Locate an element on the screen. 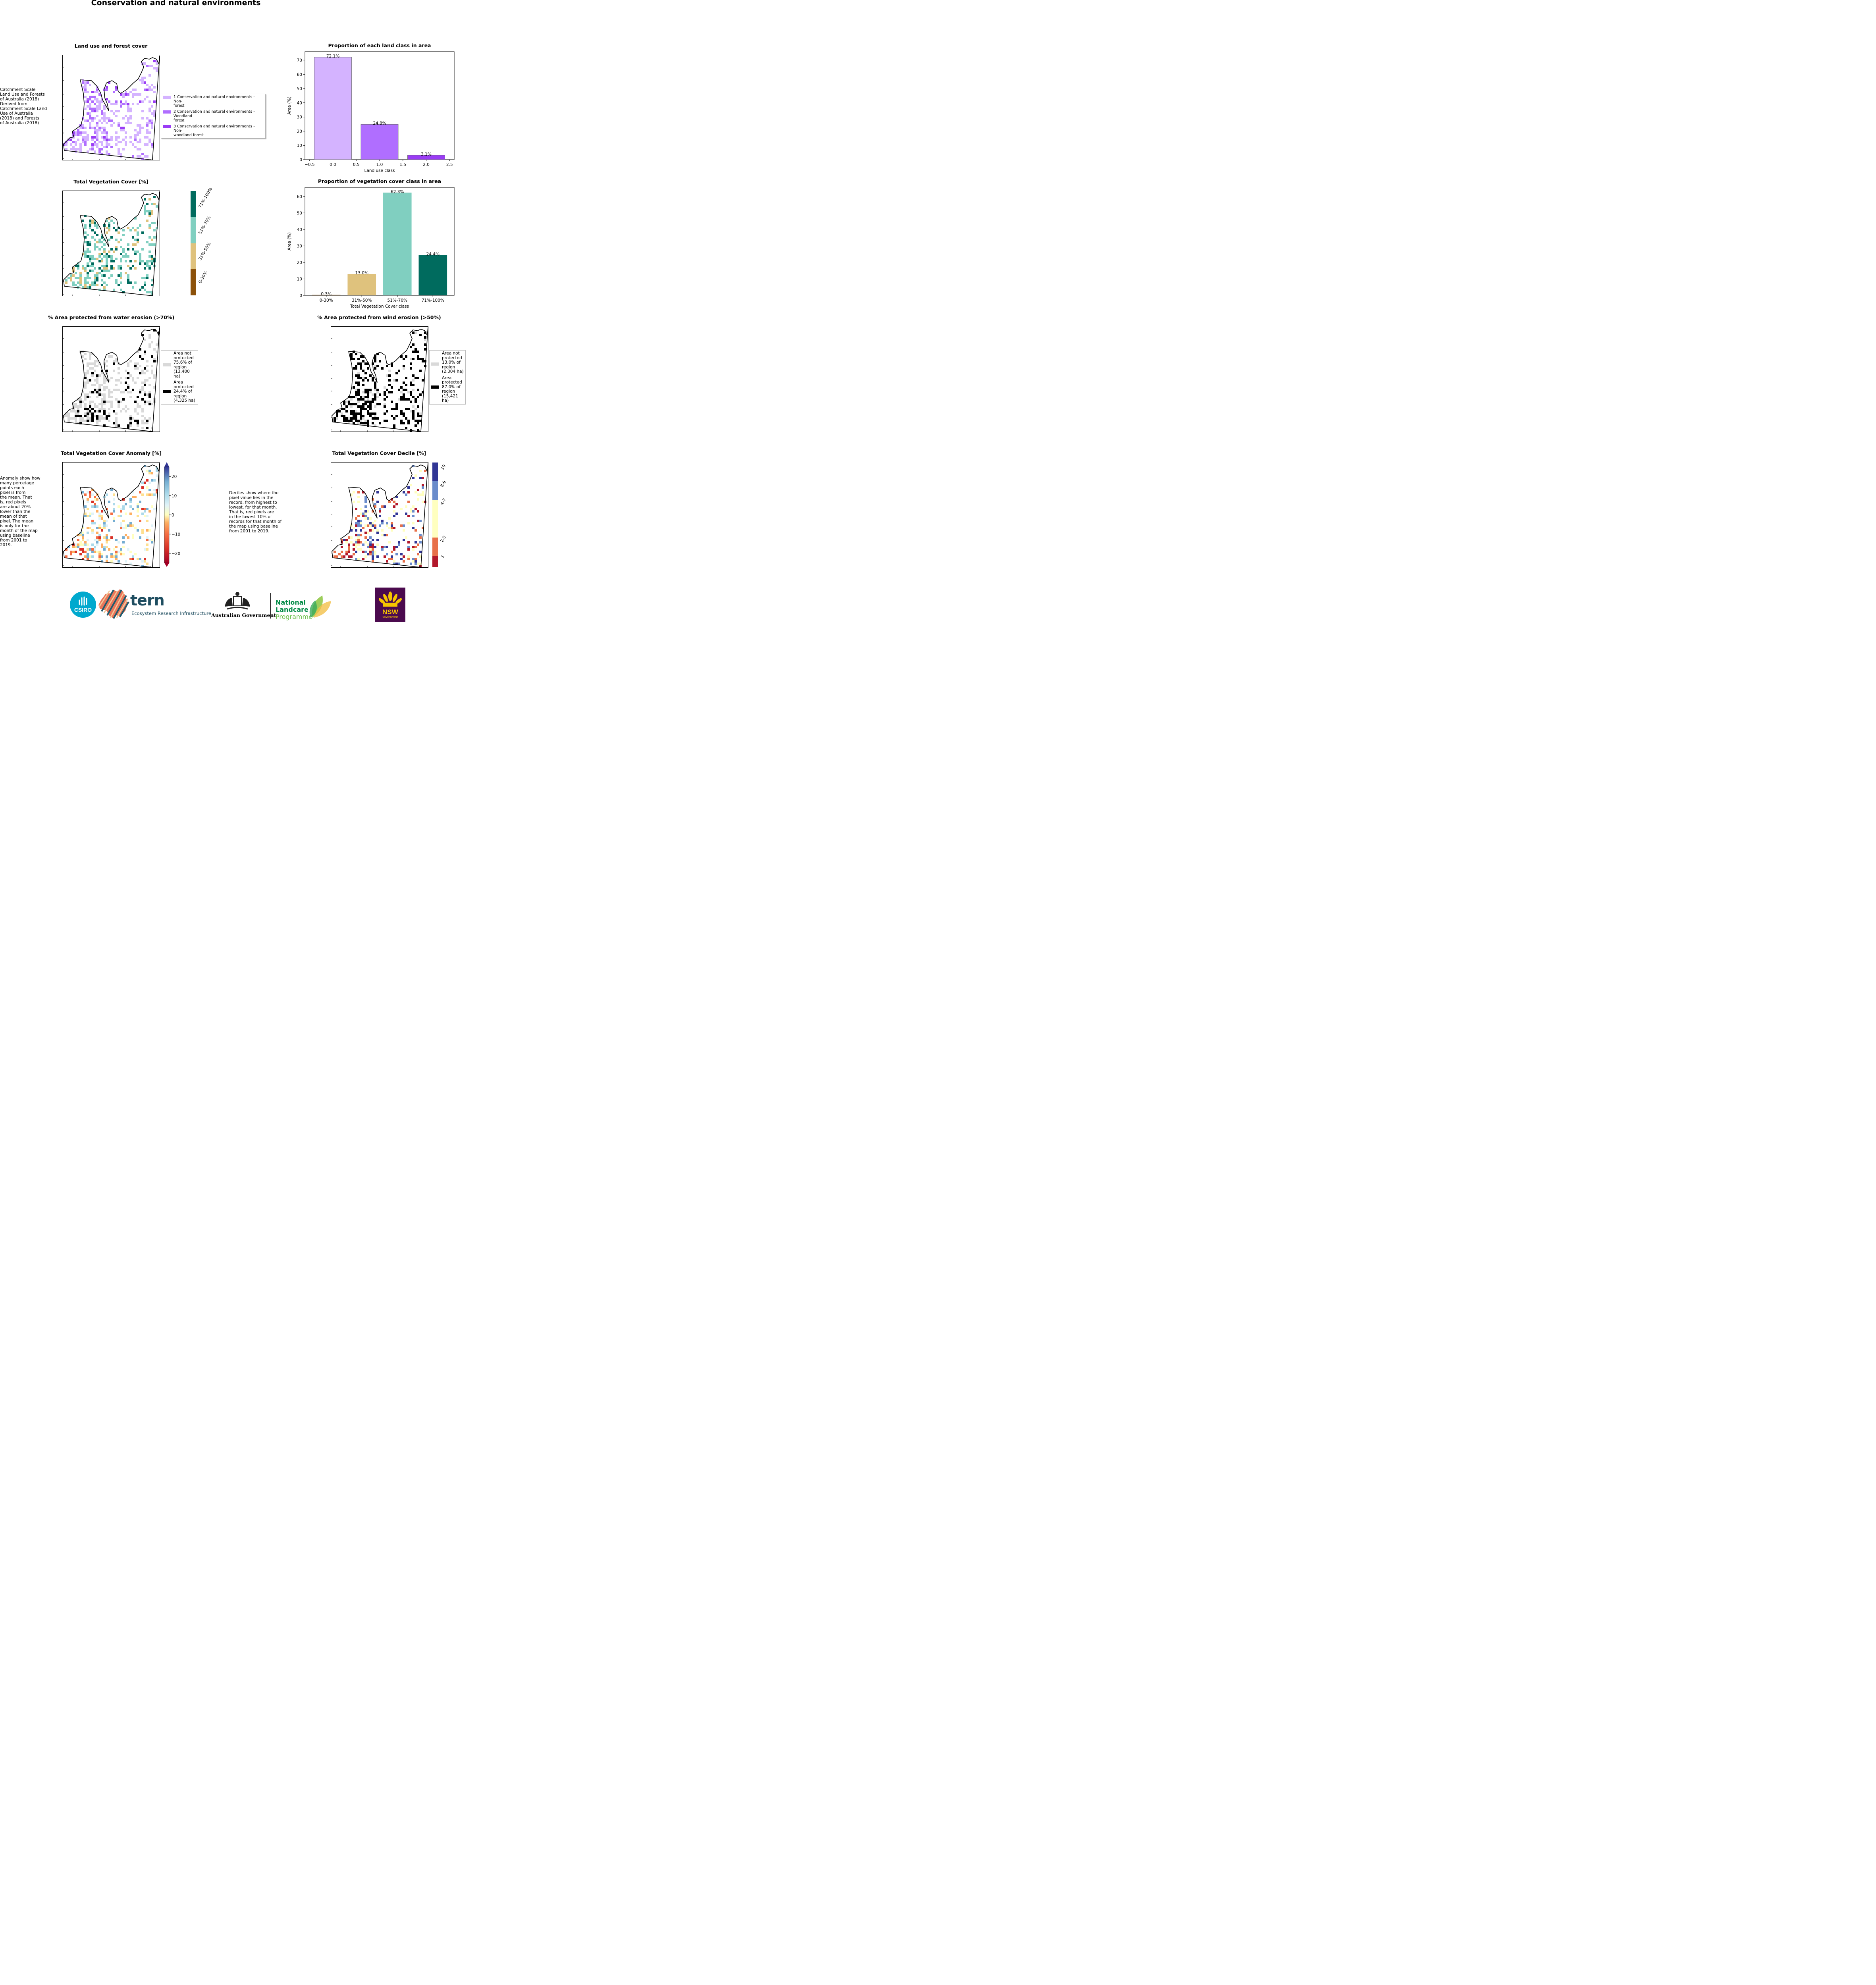 This screenshot has height=1985, width=1876. region-boundary is located at coordinates (380, 379).